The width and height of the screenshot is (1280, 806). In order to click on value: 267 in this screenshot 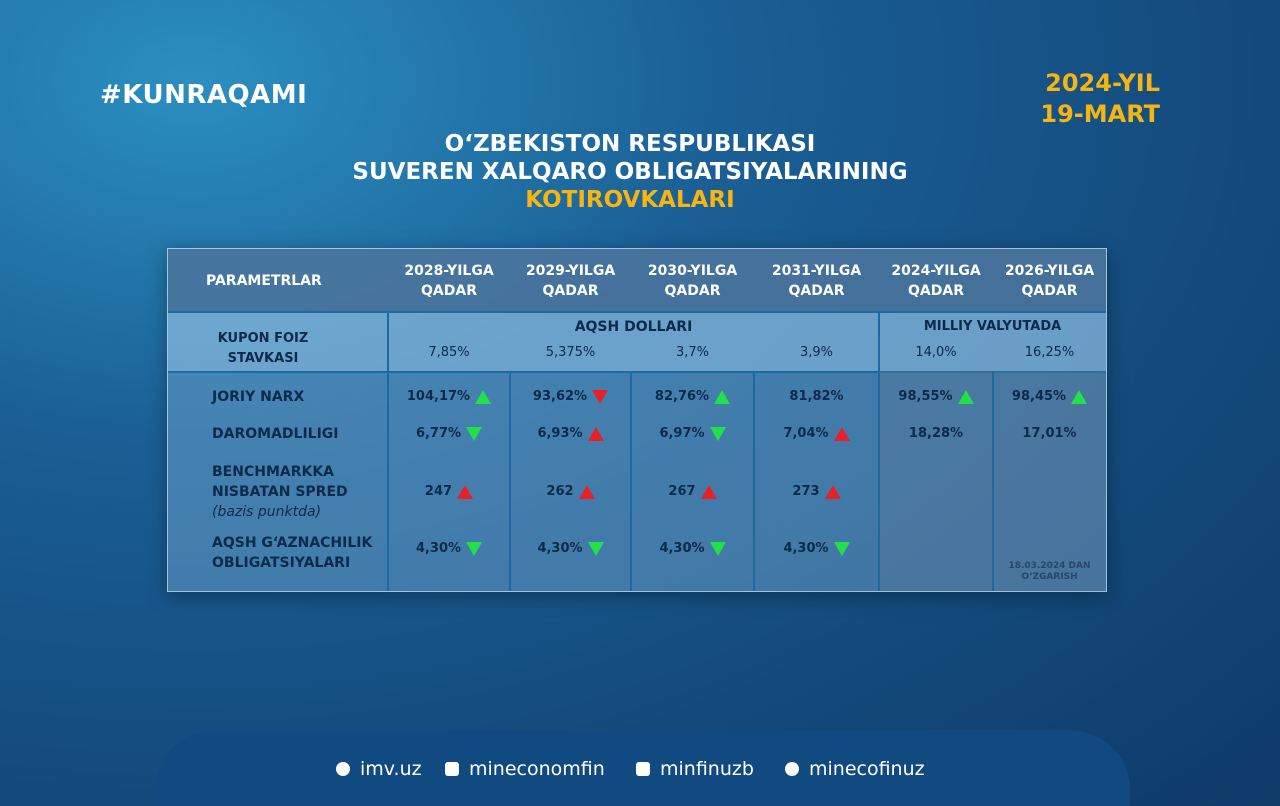, I will do `click(682, 491)`.